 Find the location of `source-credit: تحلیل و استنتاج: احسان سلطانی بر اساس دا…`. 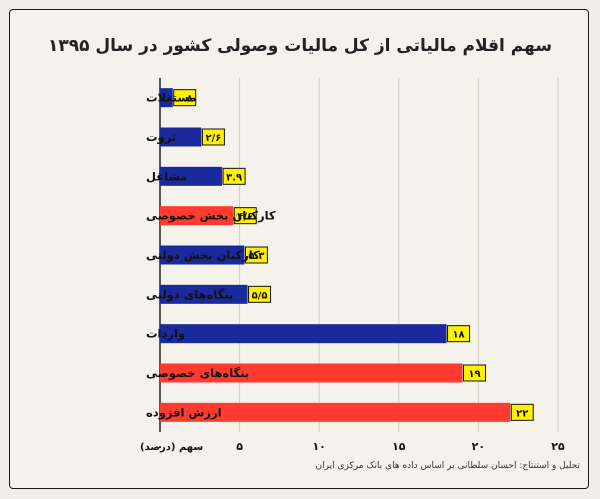

source-credit: تحلیل و استنتاج: احسان سلطانی بر اساس دا… is located at coordinates (448, 466).